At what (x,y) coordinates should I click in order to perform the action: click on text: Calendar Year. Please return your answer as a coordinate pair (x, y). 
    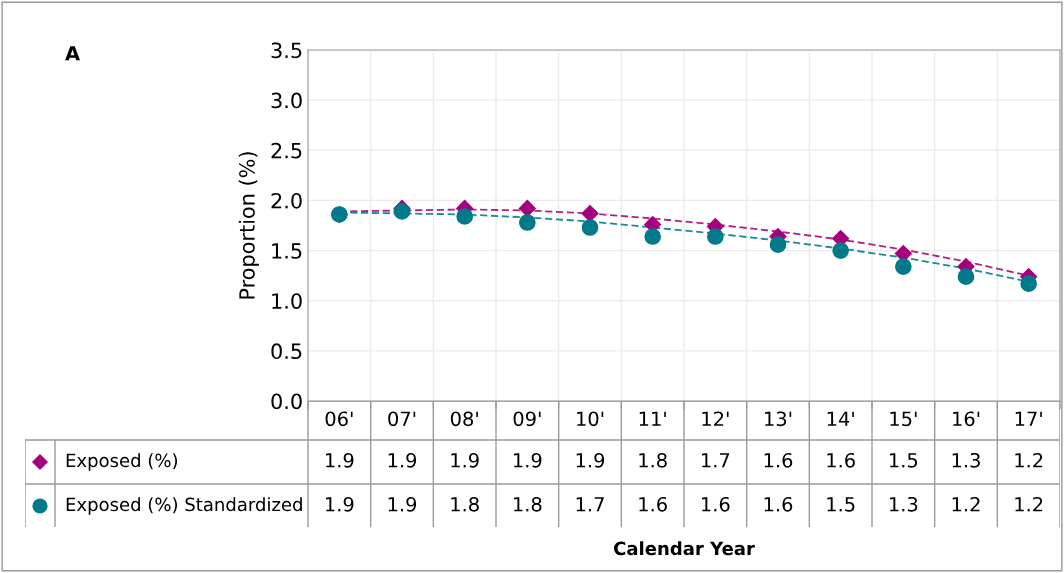
    Looking at the image, I should click on (684, 548).